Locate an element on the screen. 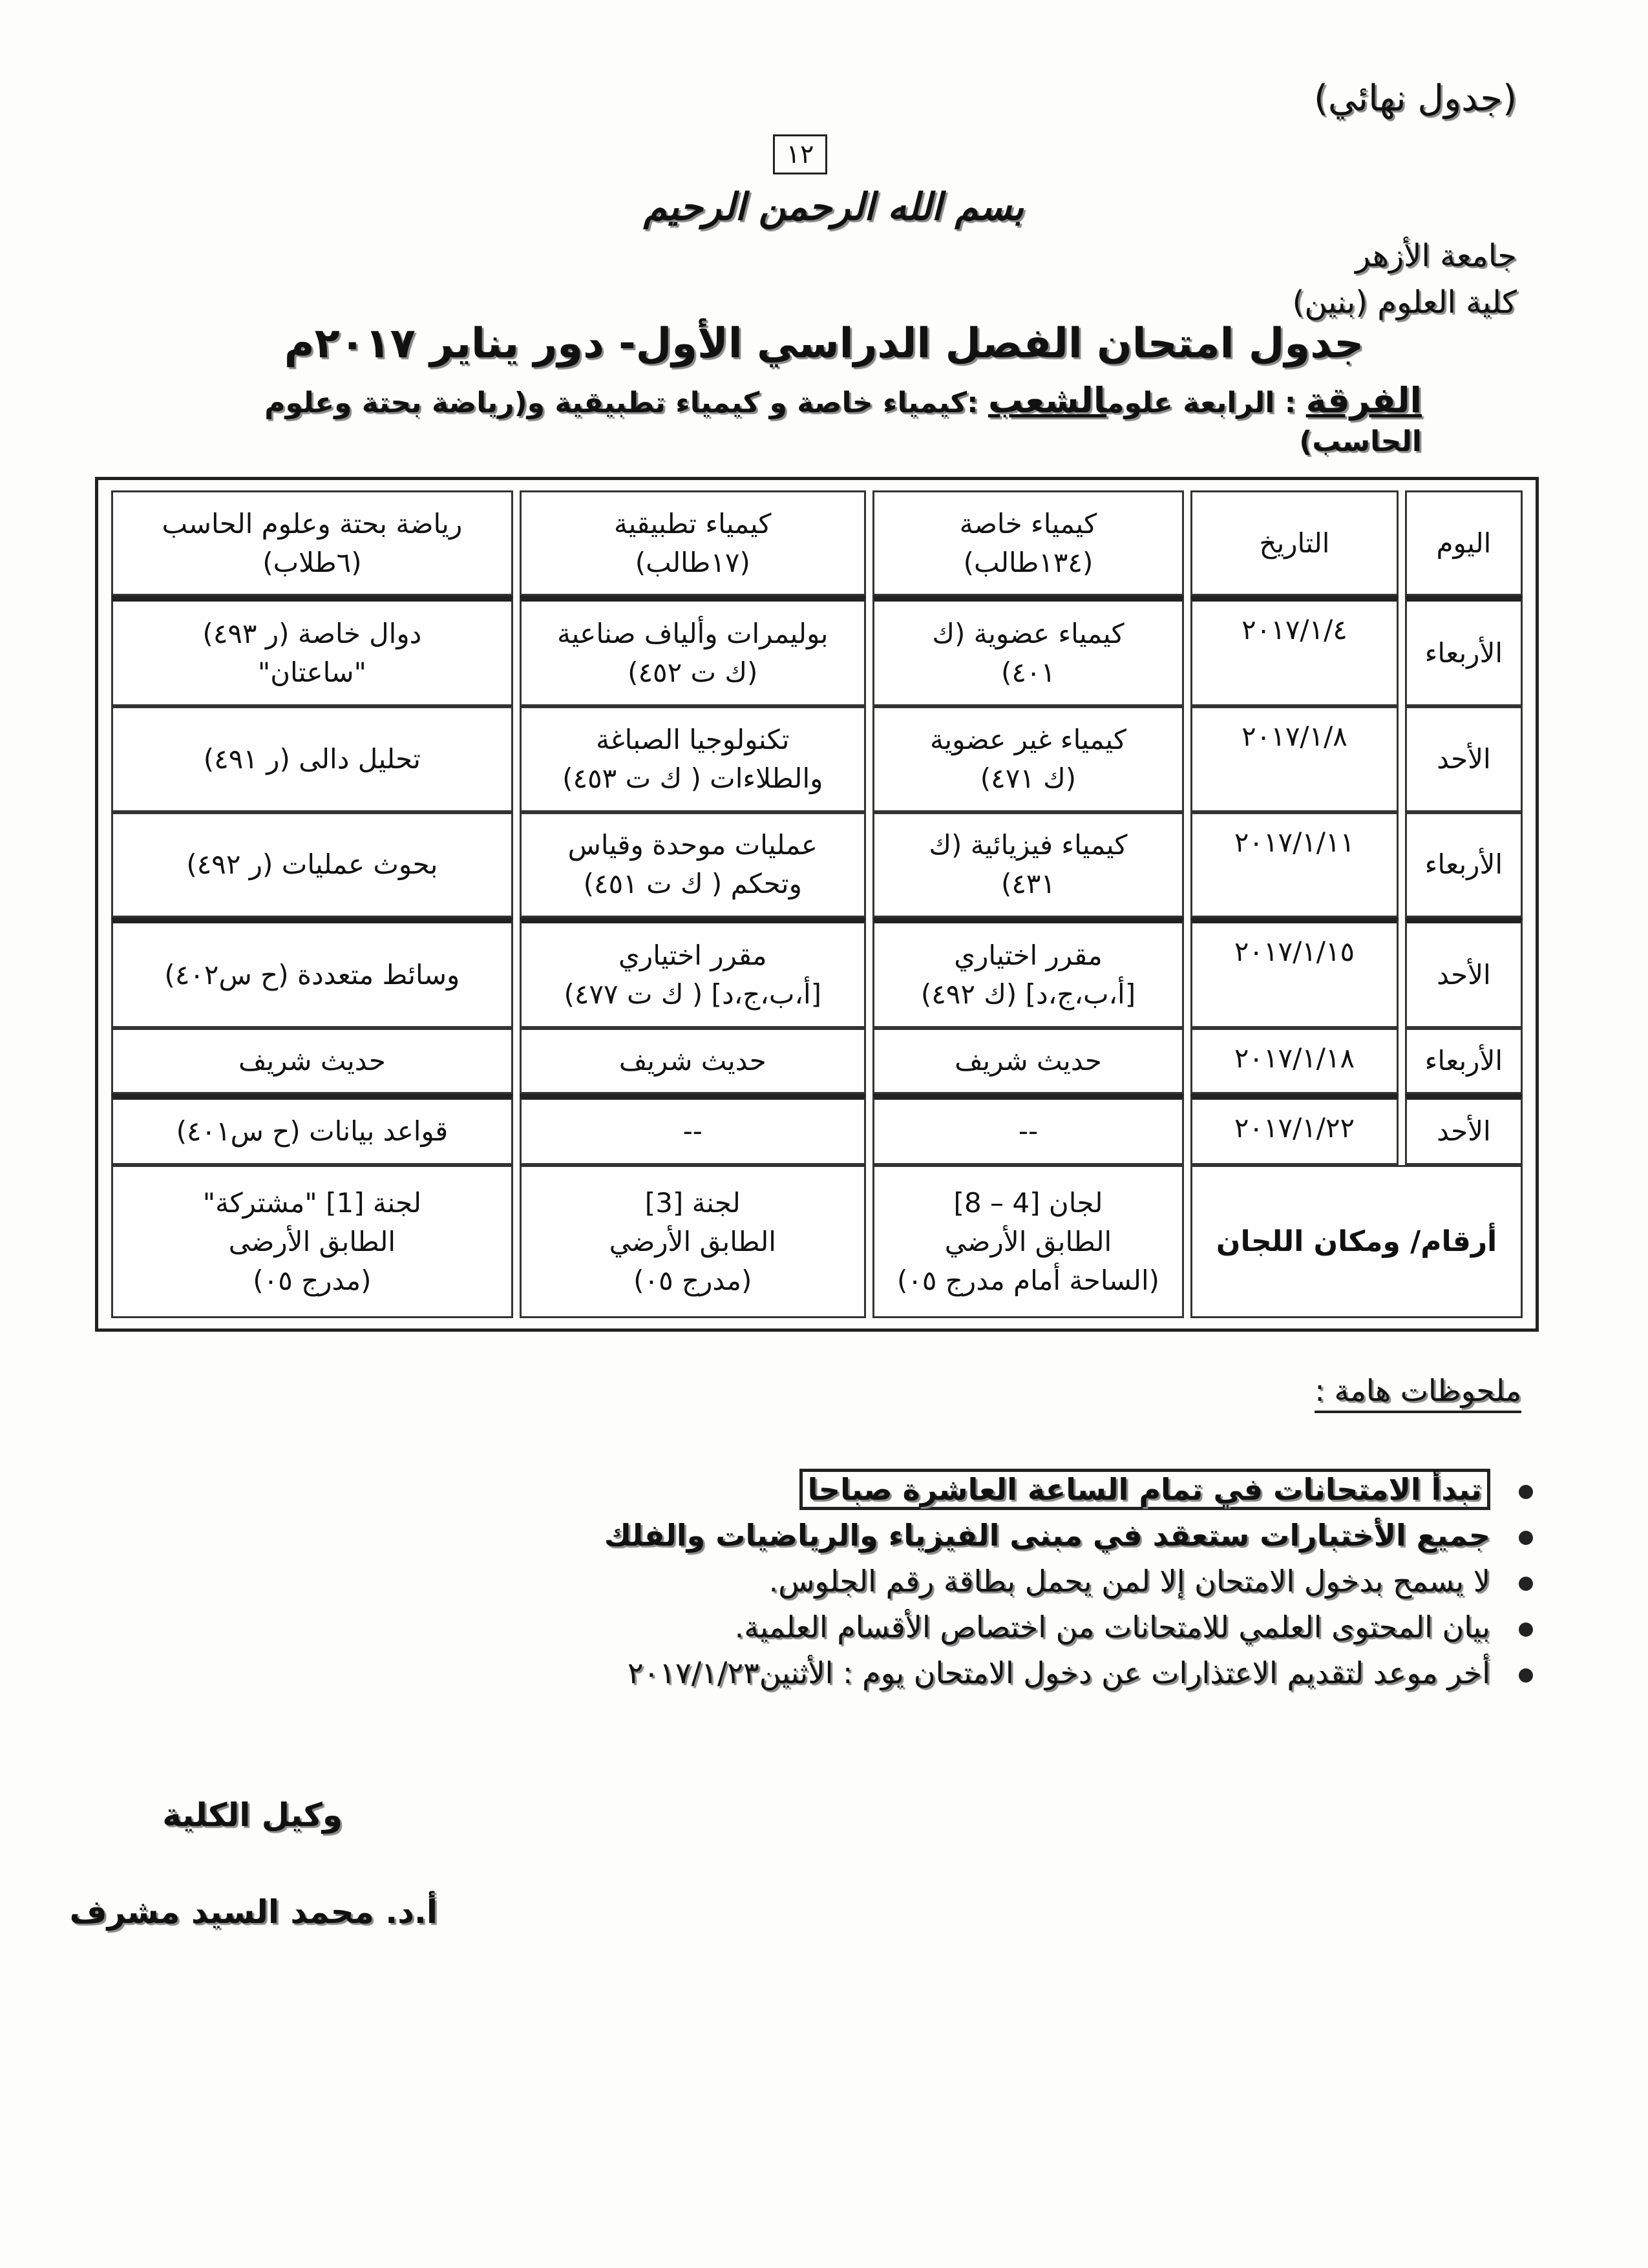 This screenshot has width=1648, height=2268. committee-special-chemistry-line: (الساحة أمام مدرج ٠٥) is located at coordinates (1028, 1280).